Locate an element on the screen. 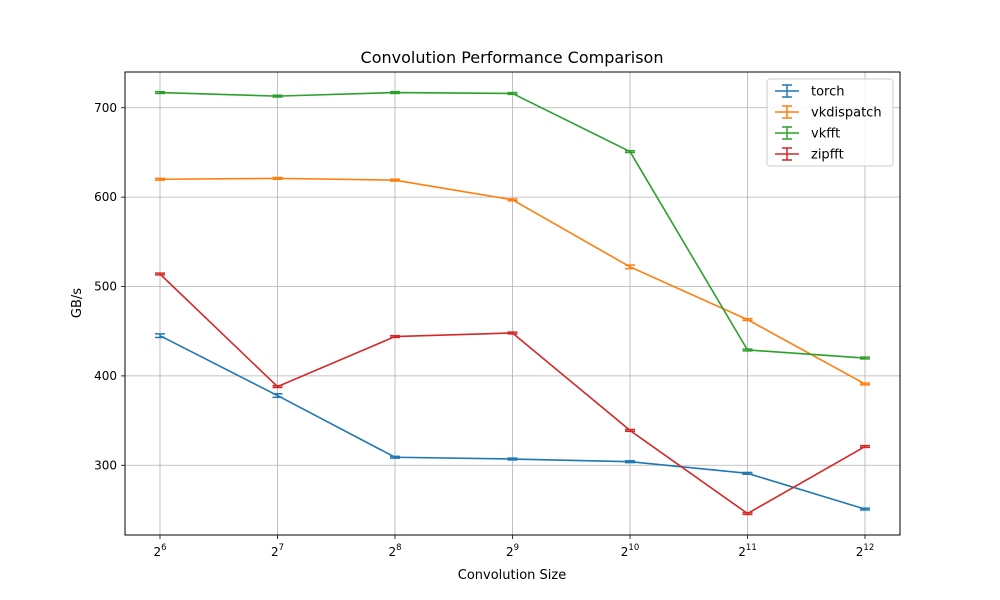 The height and width of the screenshot is (600, 1000). y-ticks: 300 400 500 600 700 is located at coordinates (109, 286).